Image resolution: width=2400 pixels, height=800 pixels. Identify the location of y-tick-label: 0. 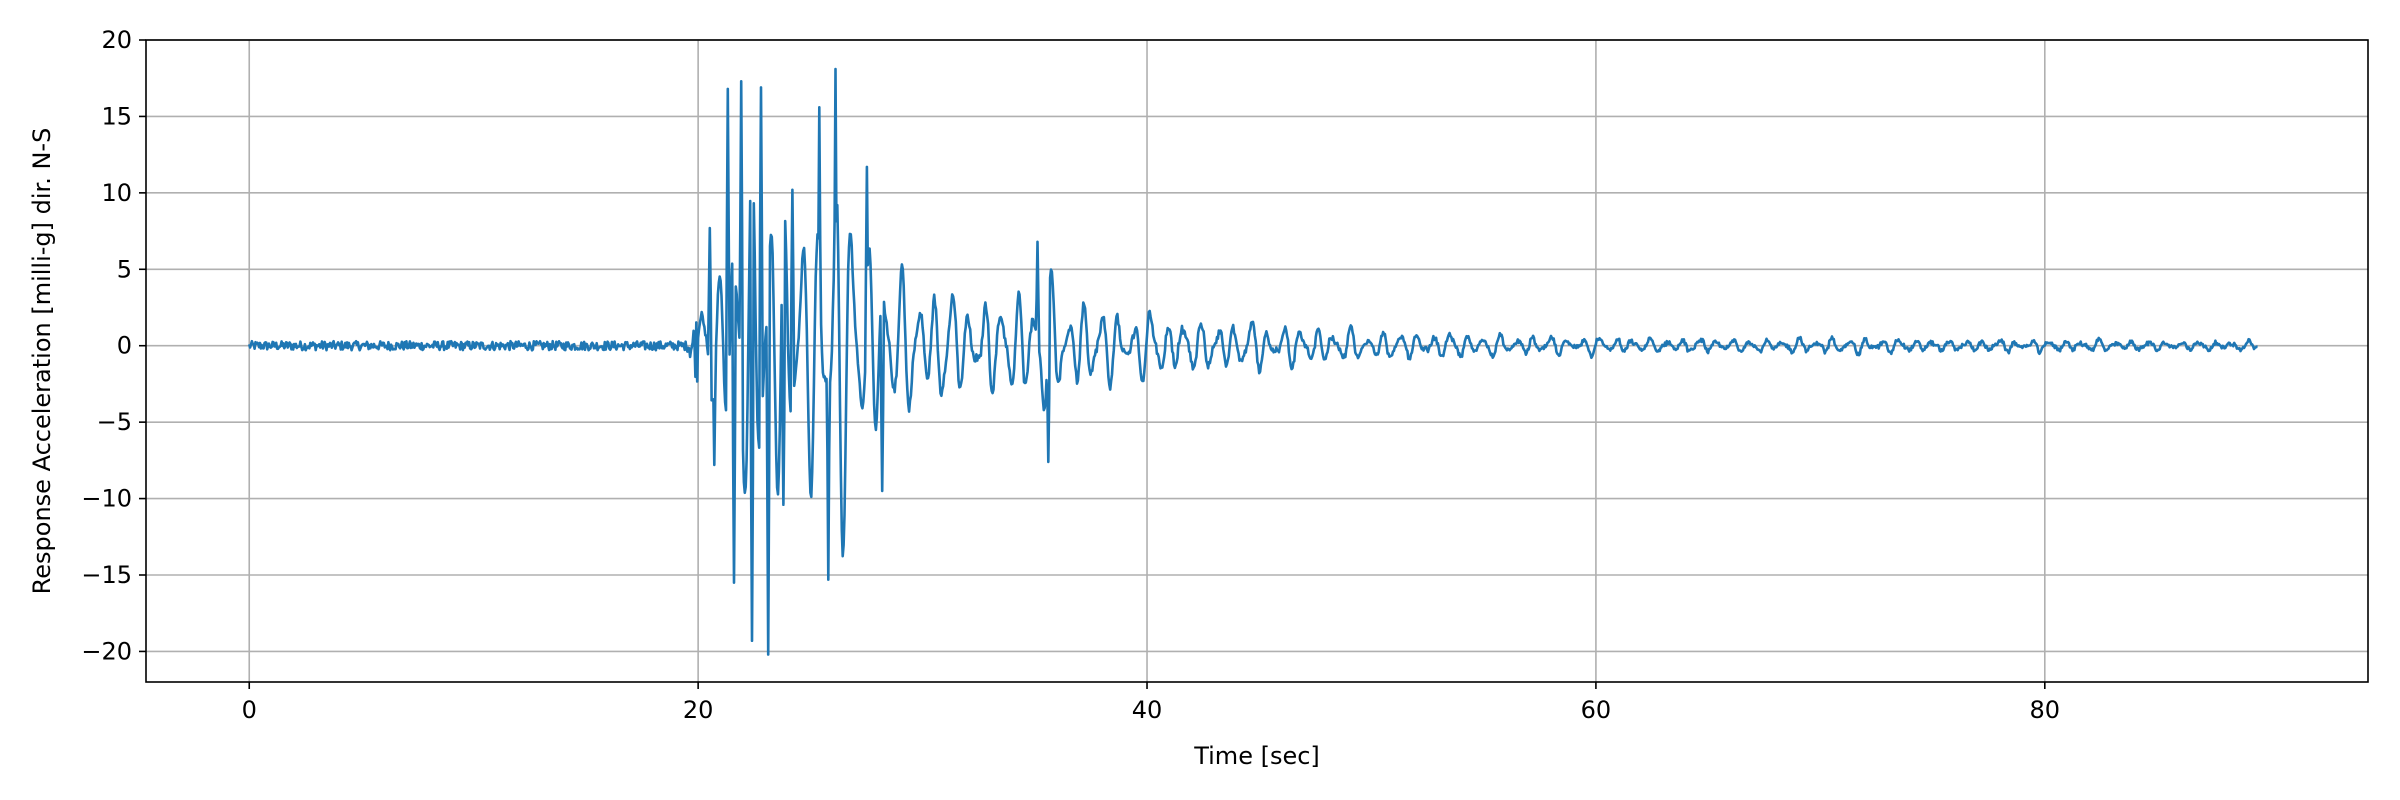
(124, 346).